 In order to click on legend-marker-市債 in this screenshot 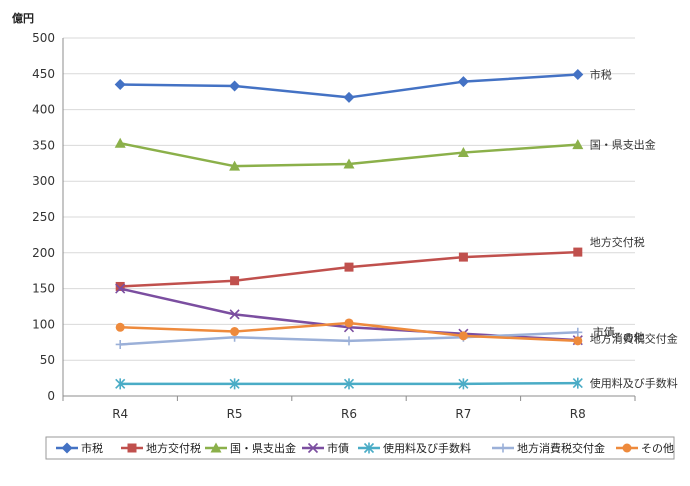, I will do `click(313, 448)`.